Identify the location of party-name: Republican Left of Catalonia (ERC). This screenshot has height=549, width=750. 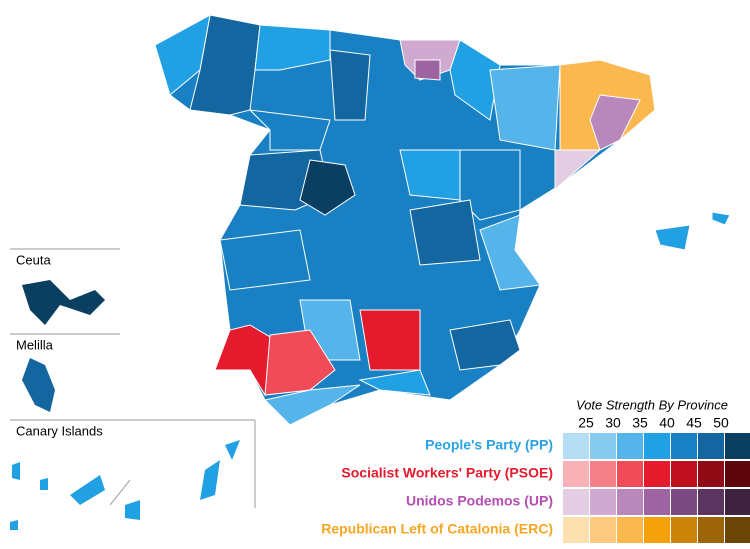
(437, 529).